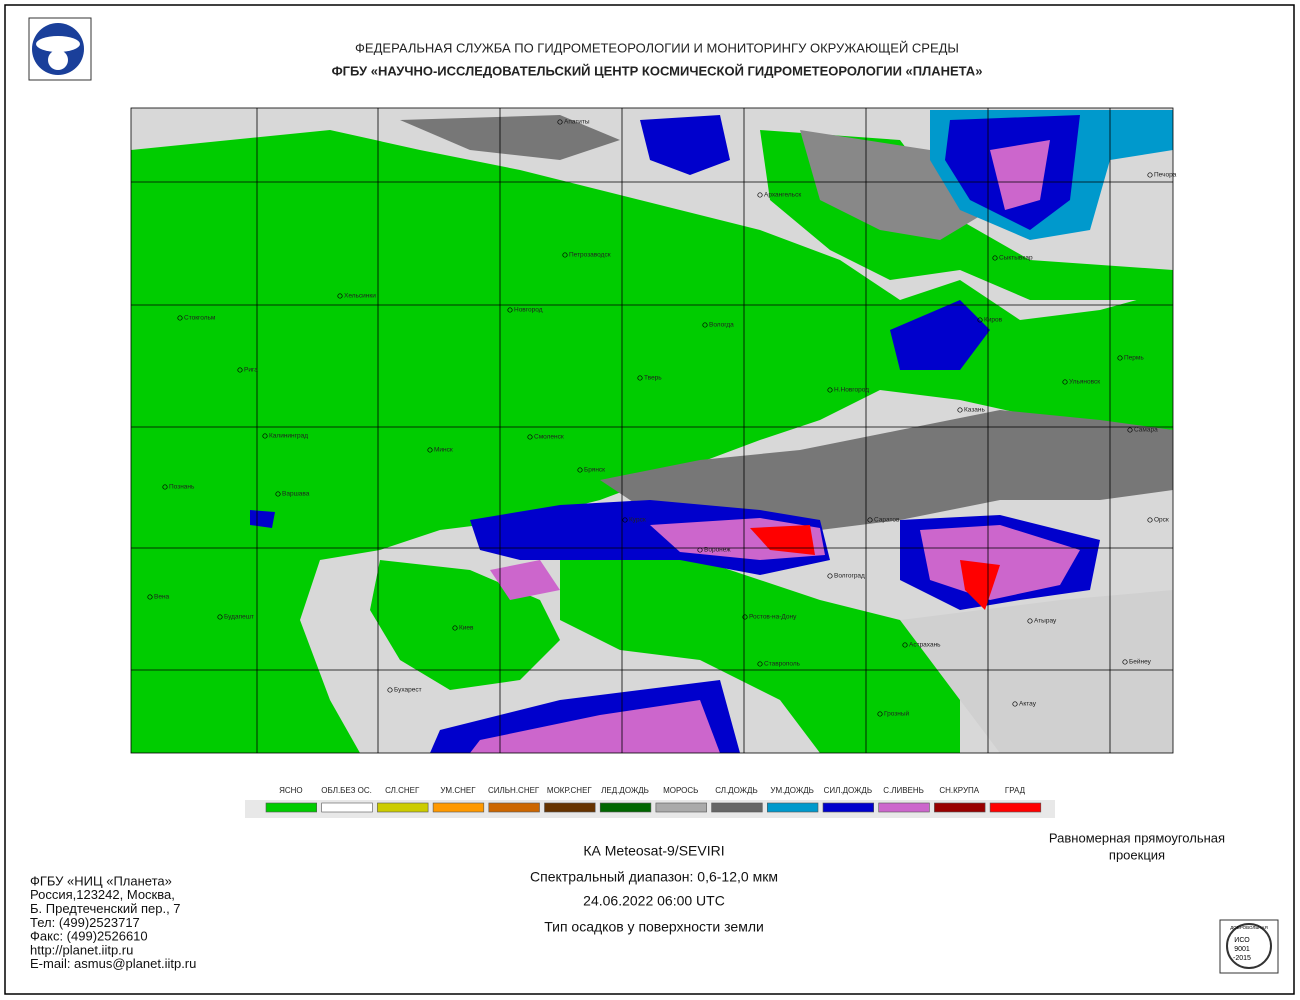 Image resolution: width=1300 pixels, height=1000 pixels. Describe the element at coordinates (1016, 258) in the screenshot. I see `city-label: Сыктывкар` at that location.